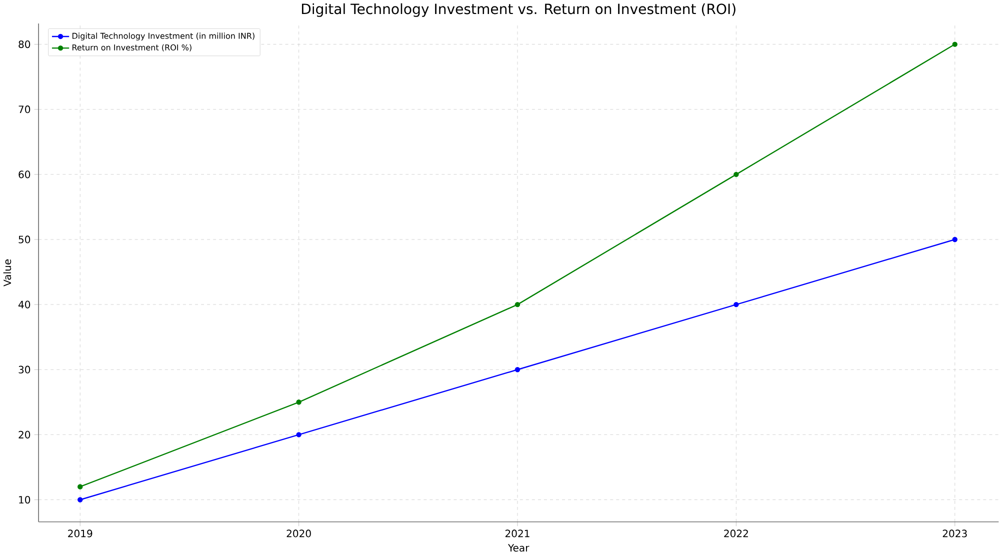 This screenshot has height=555, width=999. I want to click on y-tick-label: 80, so click(24, 44).